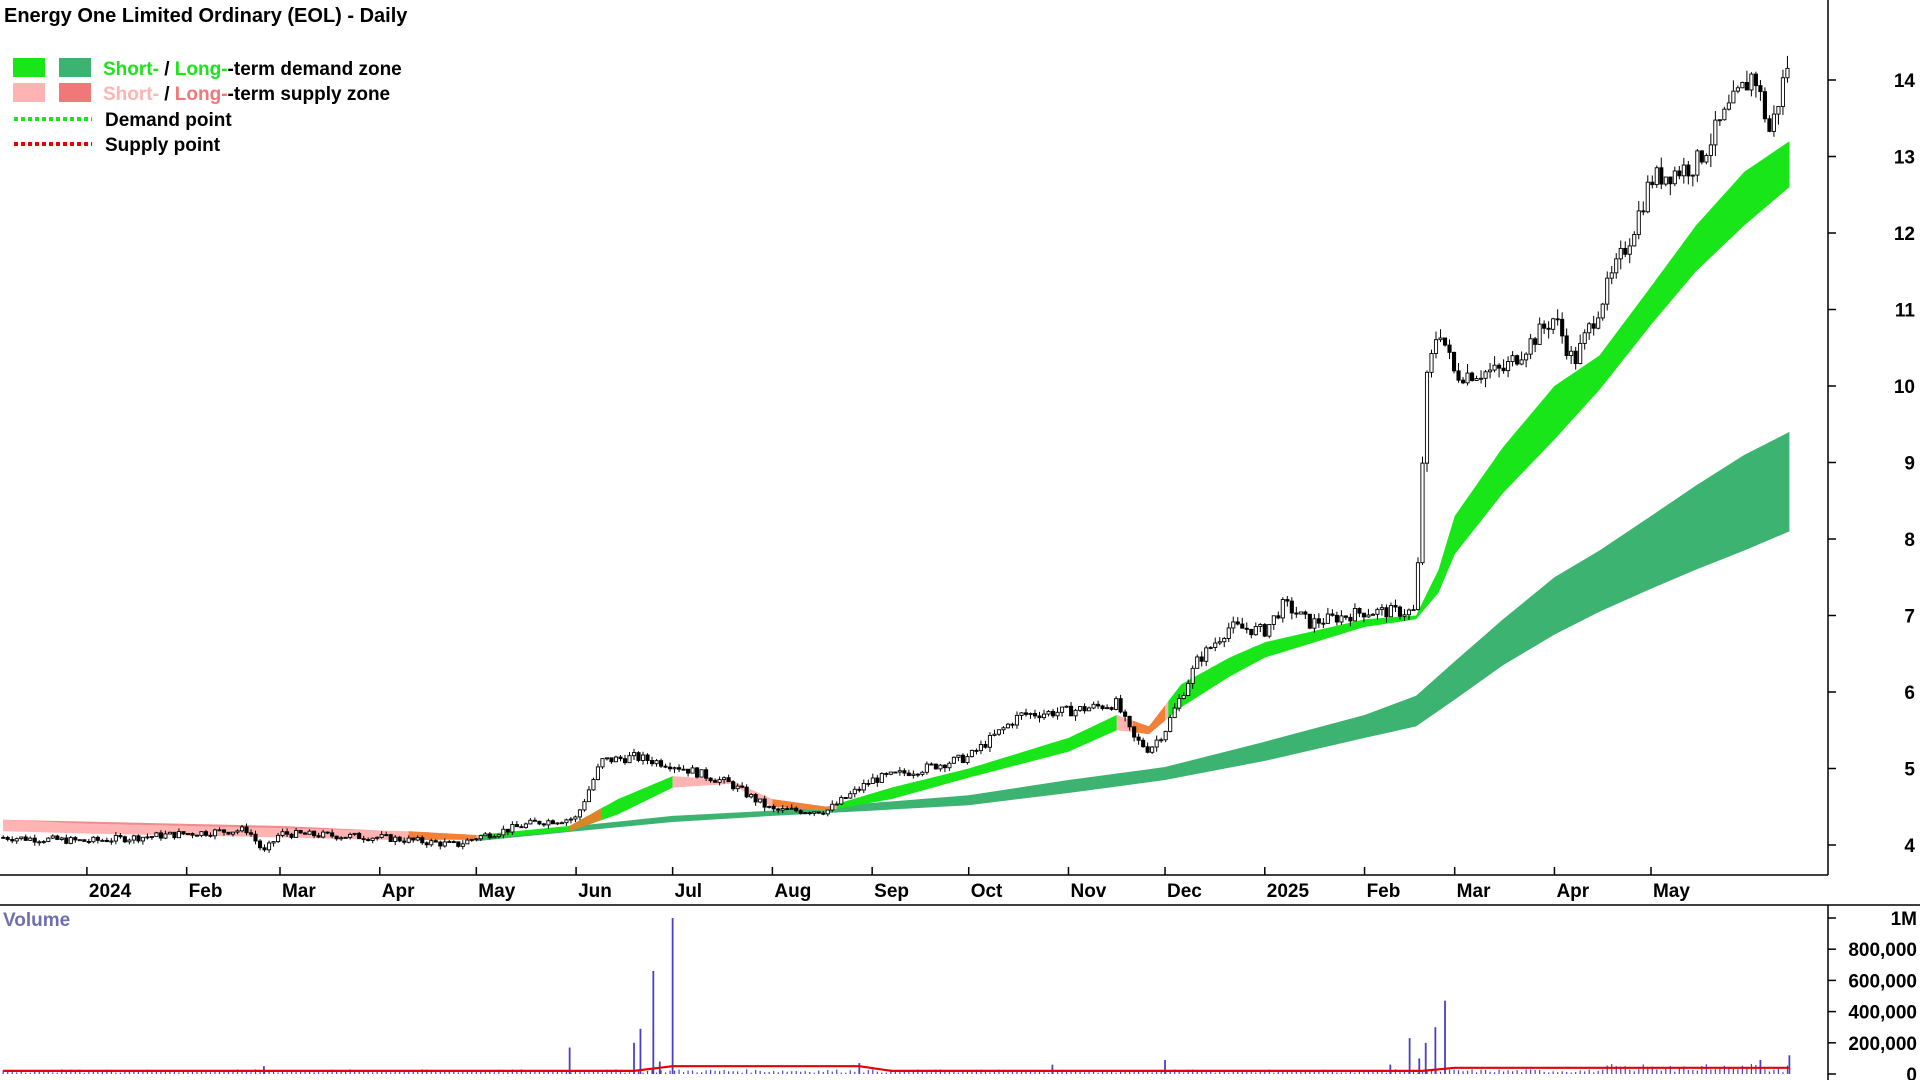  I want to click on legend-label: Demand point, so click(168, 120).